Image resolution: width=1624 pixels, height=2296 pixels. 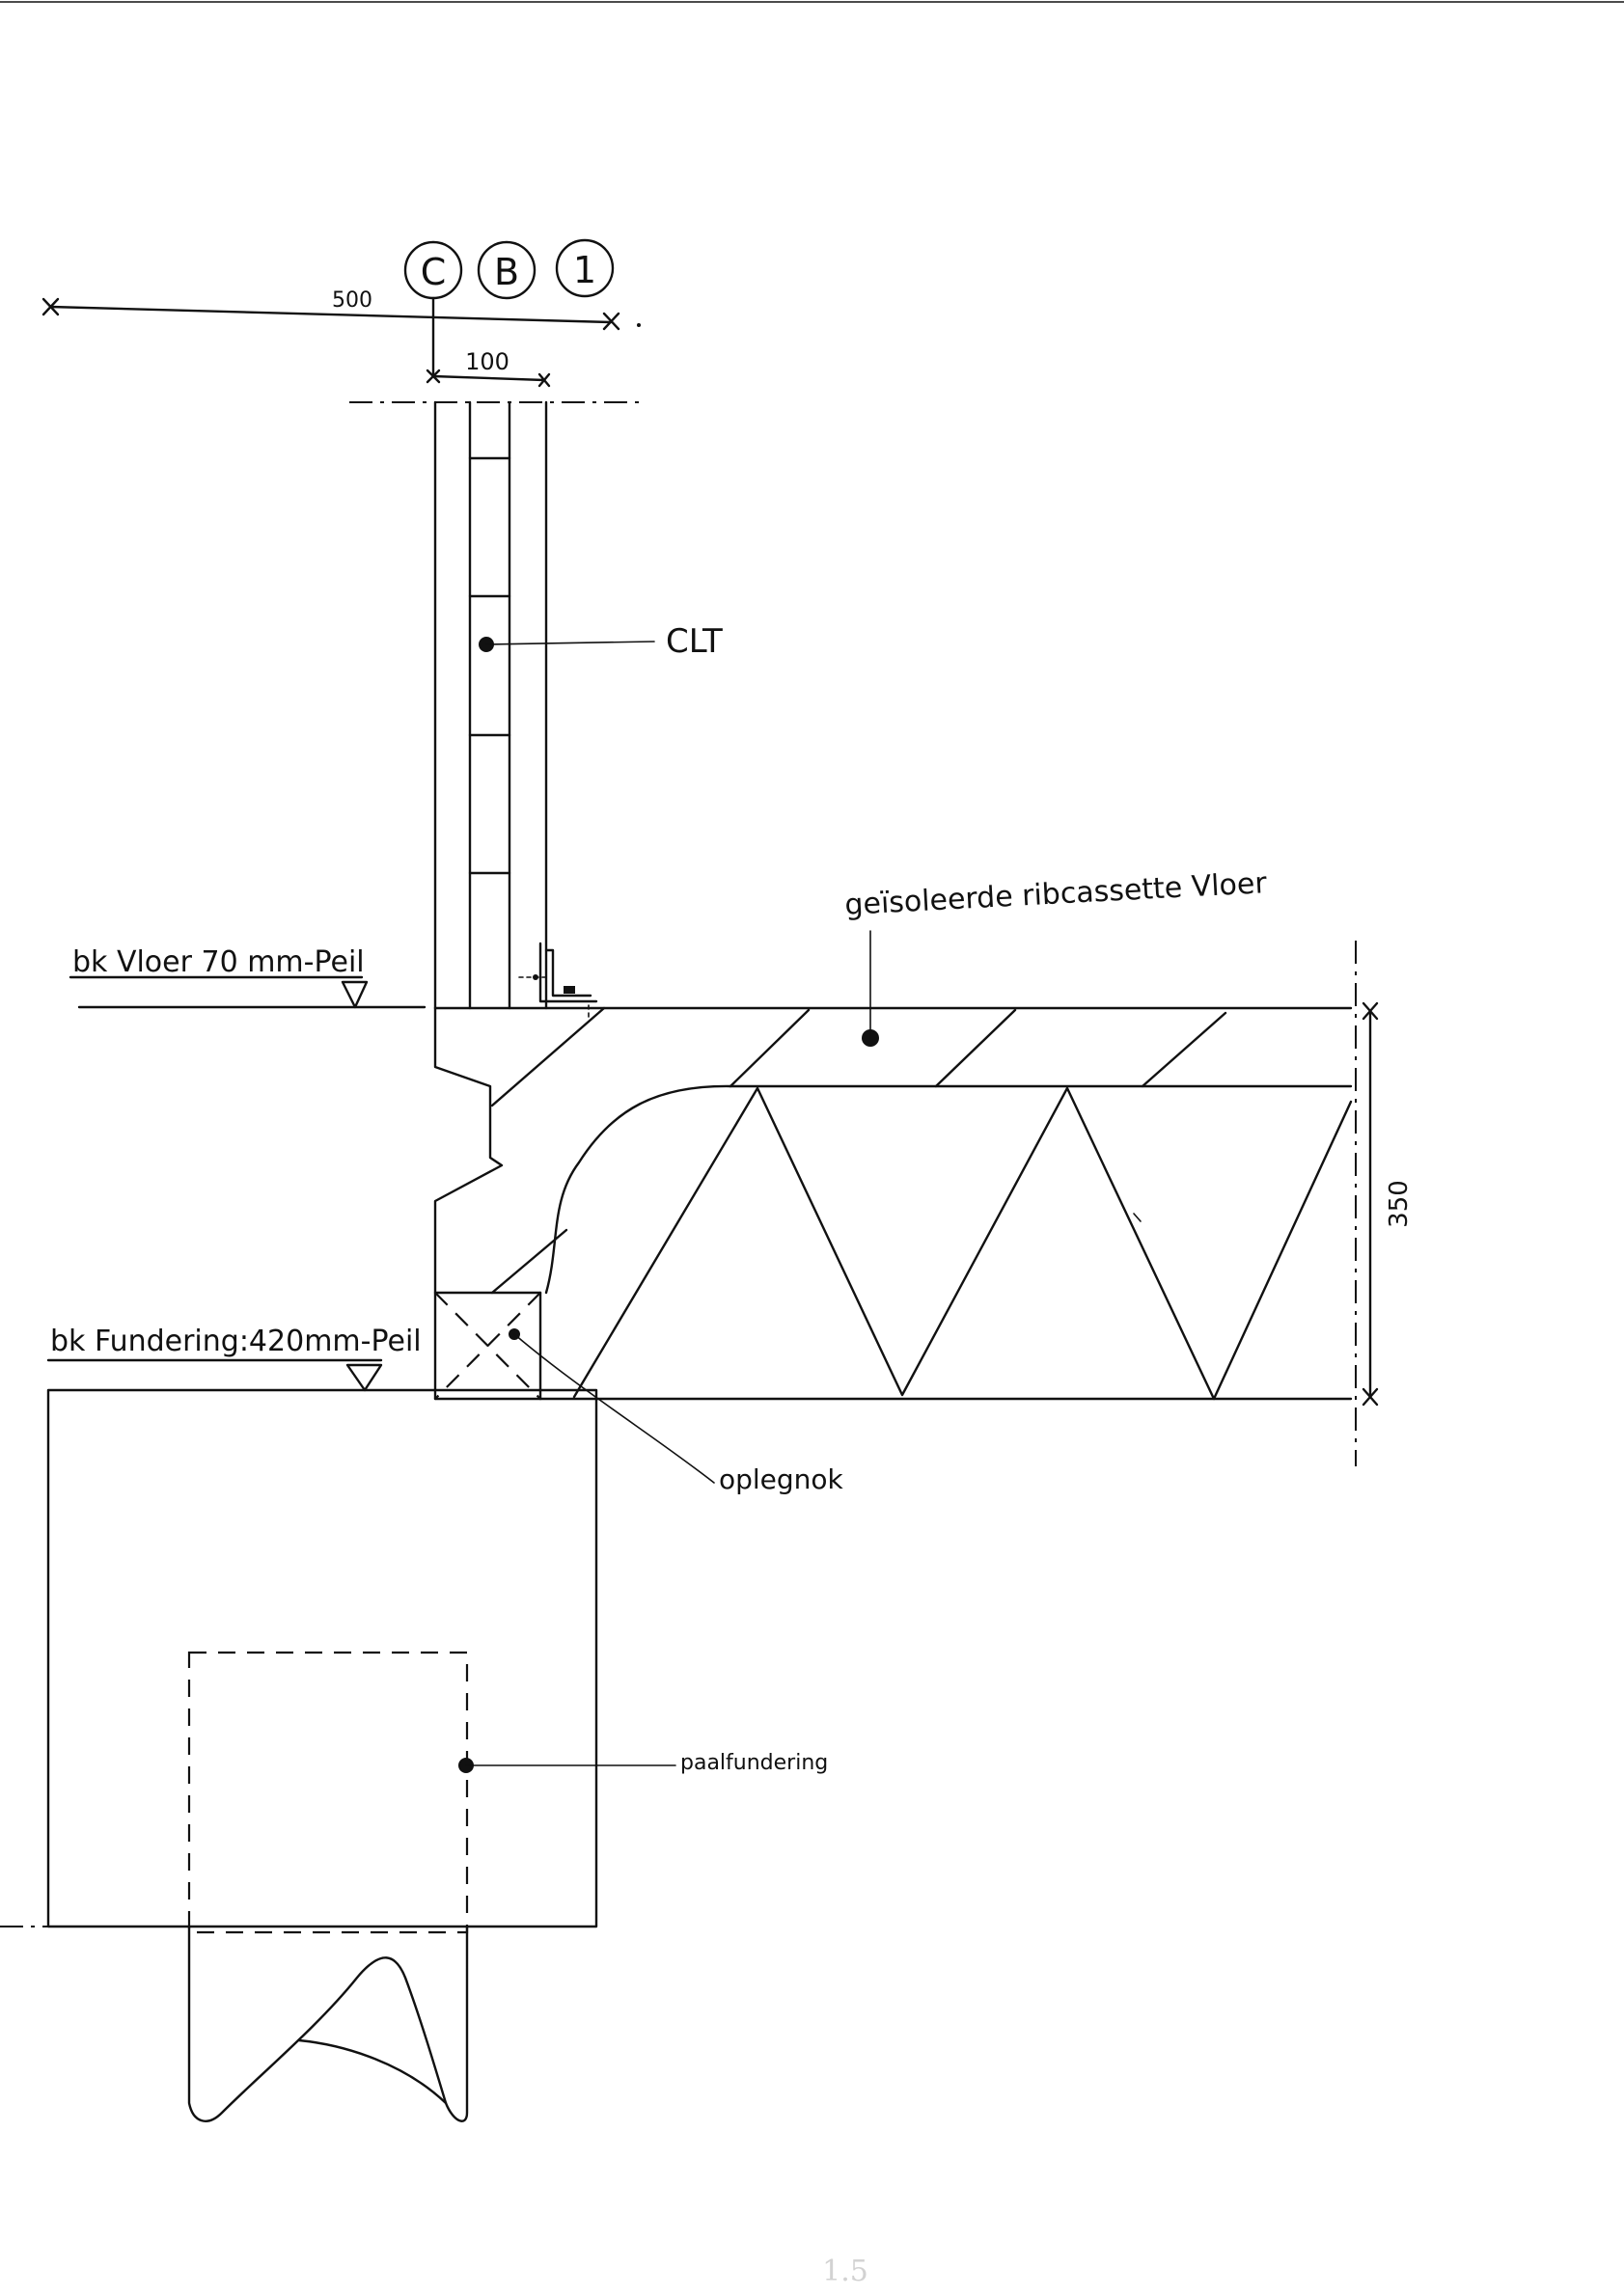 I want to click on floor-level-label: bk Vloer 70 mm-Peil, so click(x=219, y=962).